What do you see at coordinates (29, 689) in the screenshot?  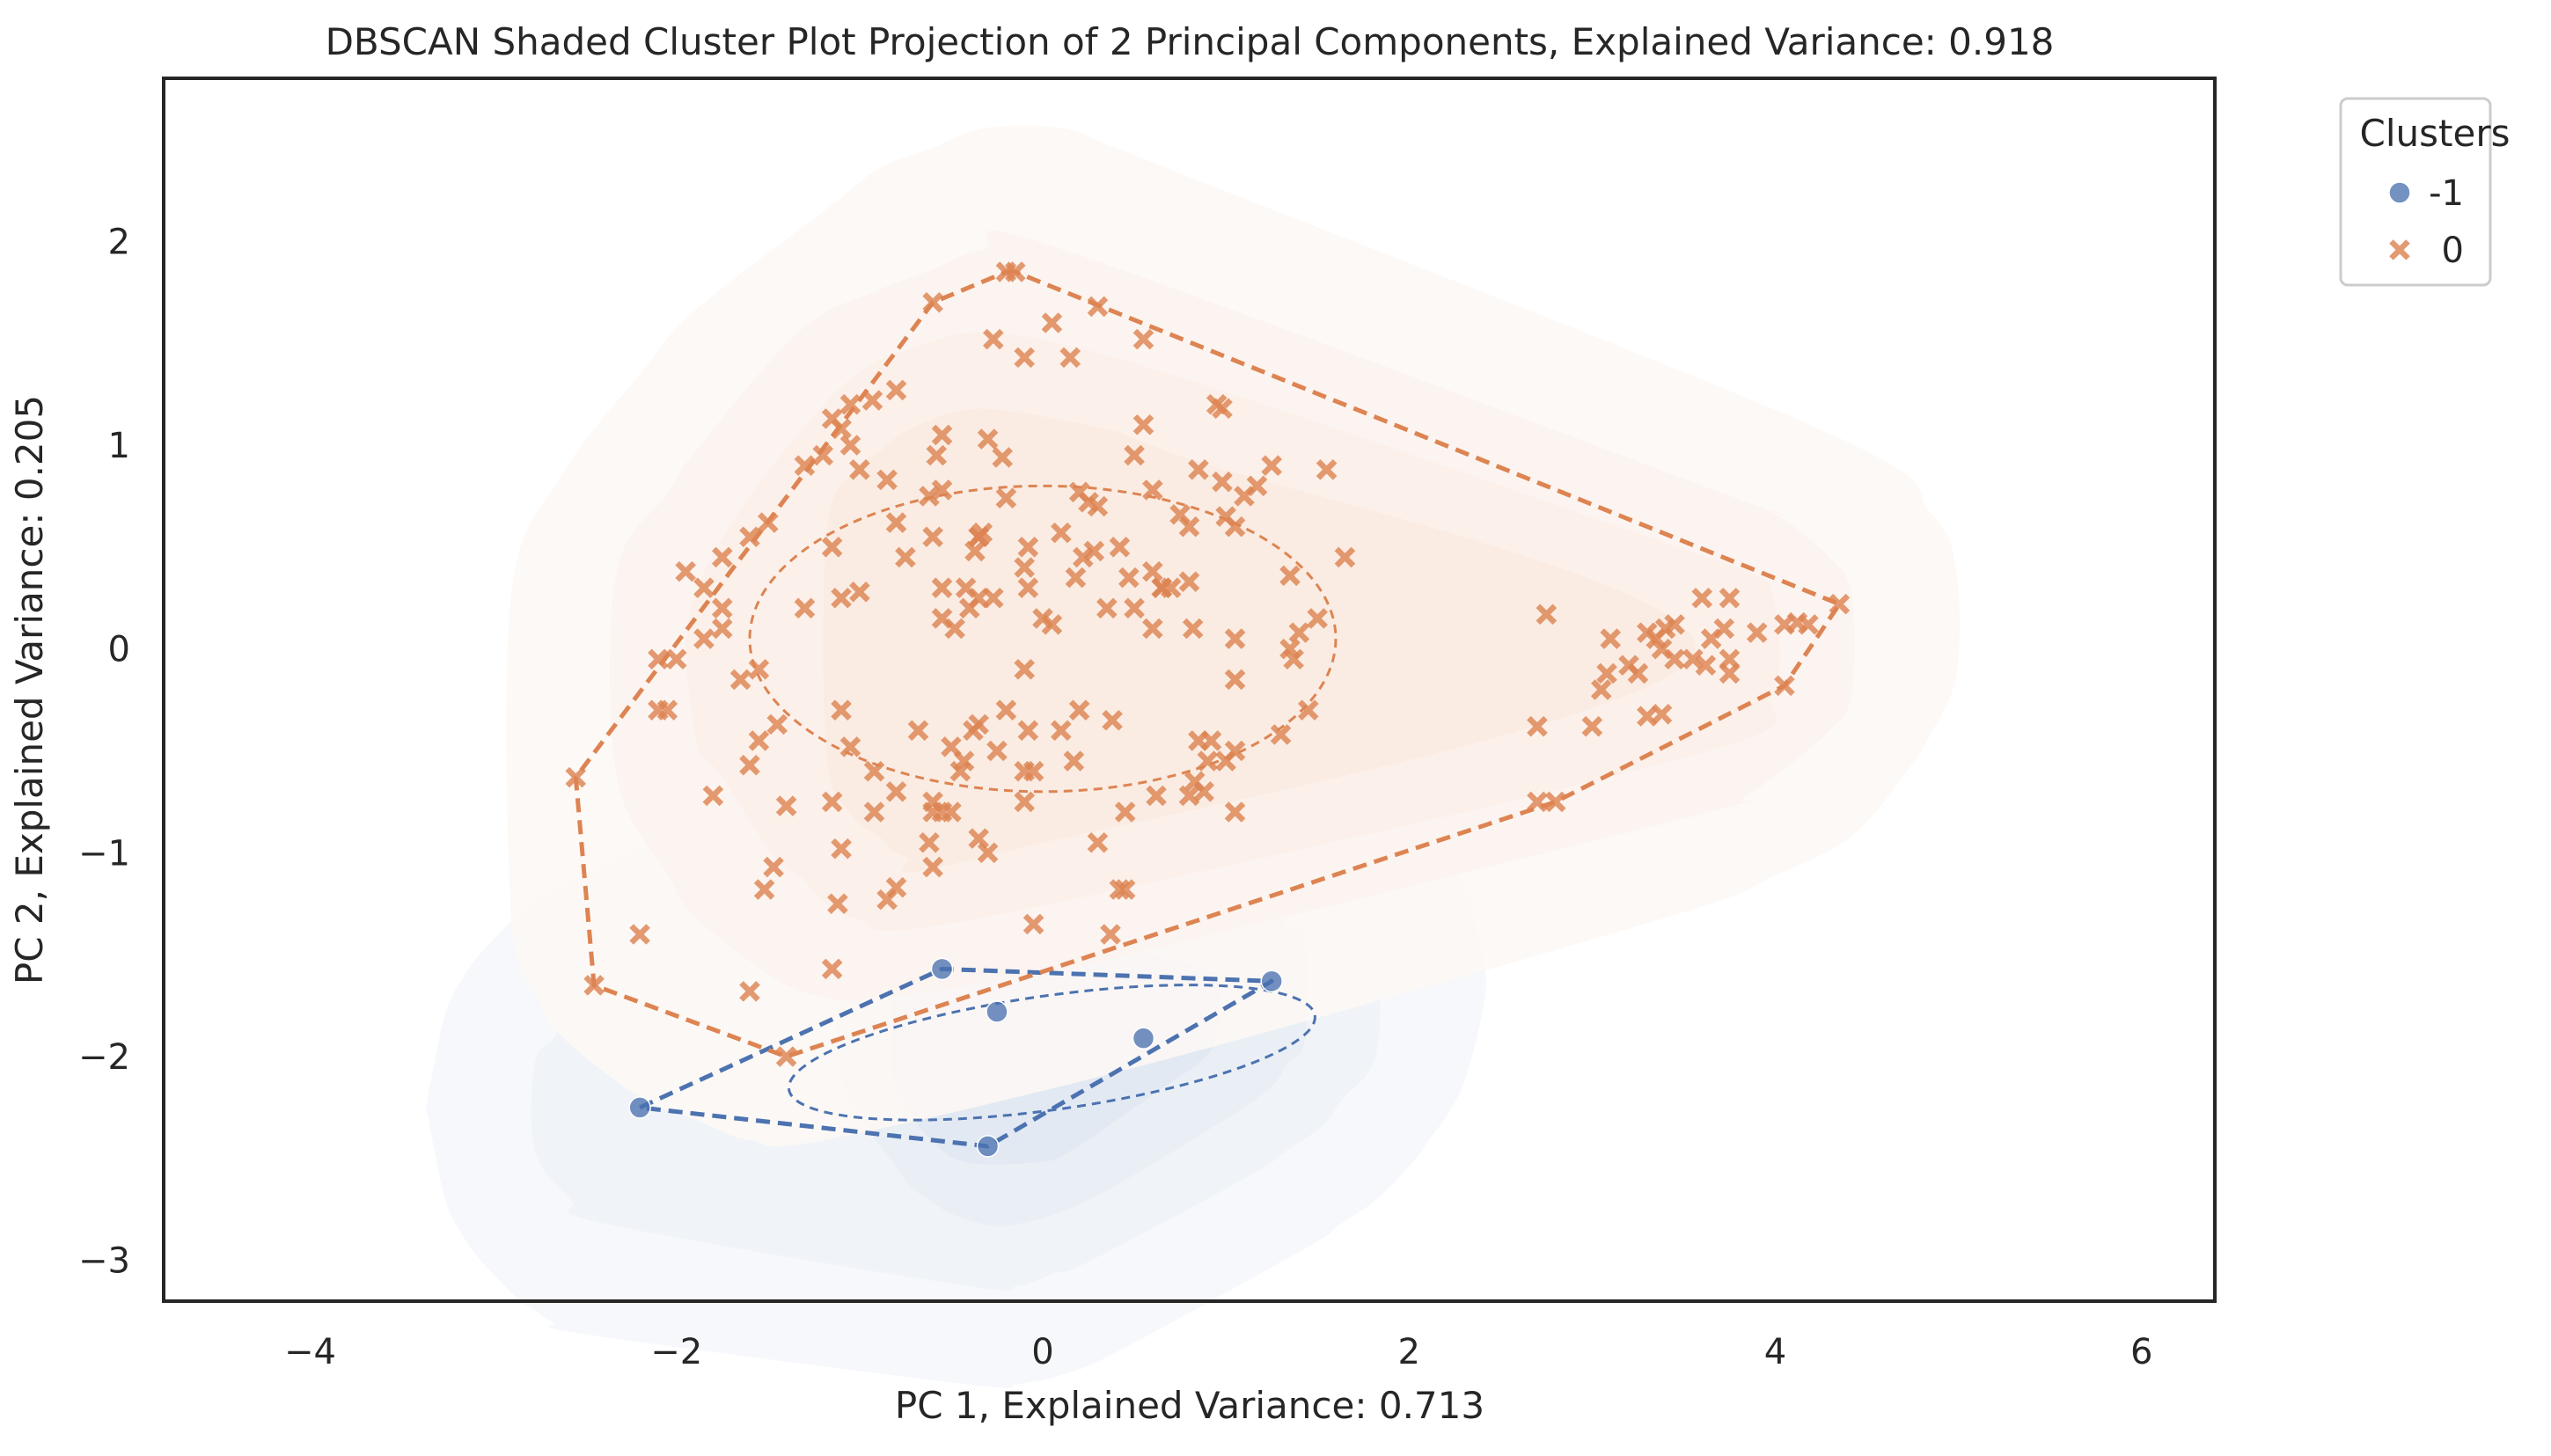 I see `y-axis-label: PC 2, Explained Variance: 0.205` at bounding box center [29, 689].